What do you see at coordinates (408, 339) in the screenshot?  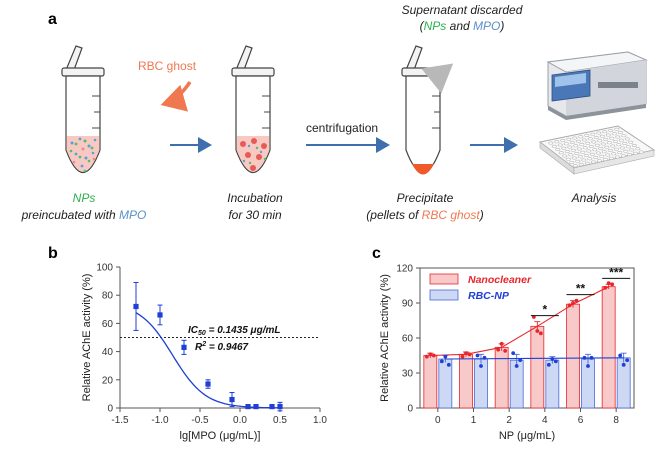 I see `y-tick-label-c: 60` at bounding box center [408, 339].